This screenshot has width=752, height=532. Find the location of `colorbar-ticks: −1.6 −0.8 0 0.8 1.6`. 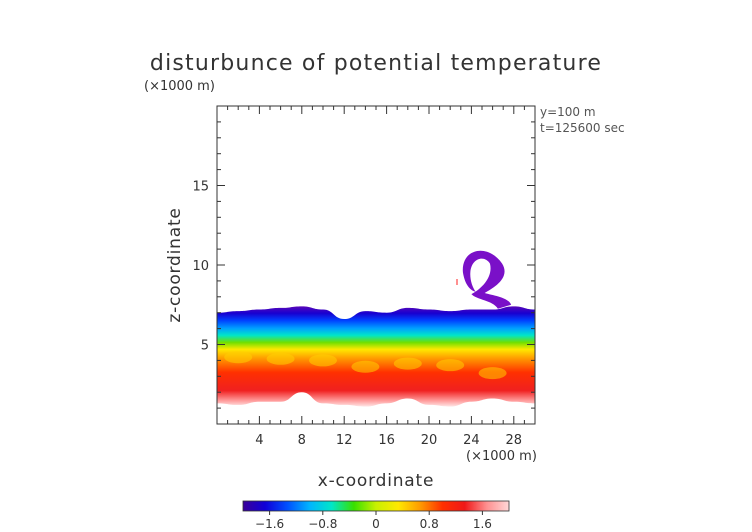

colorbar-ticks: −1.6 −0.8 0 0.8 1.6 is located at coordinates (373, 521).